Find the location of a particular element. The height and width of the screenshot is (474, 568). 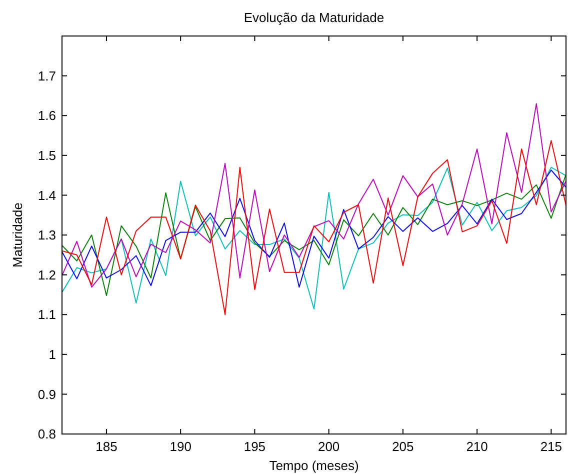

x-axis-title: Tempo (meses) is located at coordinates (314, 465).